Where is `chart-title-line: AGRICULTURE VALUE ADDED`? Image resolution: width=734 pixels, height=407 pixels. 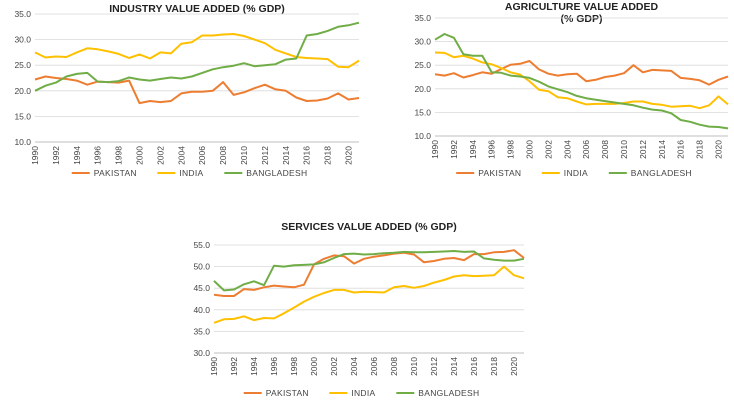
chart-title-line: AGRICULTURE VALUE ADDED is located at coordinates (582, 7).